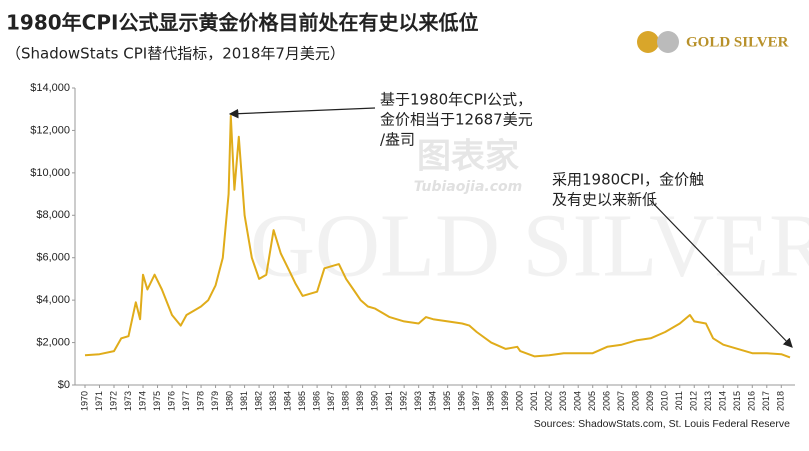 Image resolution: width=809 pixels, height=451 pixels. Describe the element at coordinates (534, 401) in the screenshot. I see `x-tick-label: 2001` at that location.